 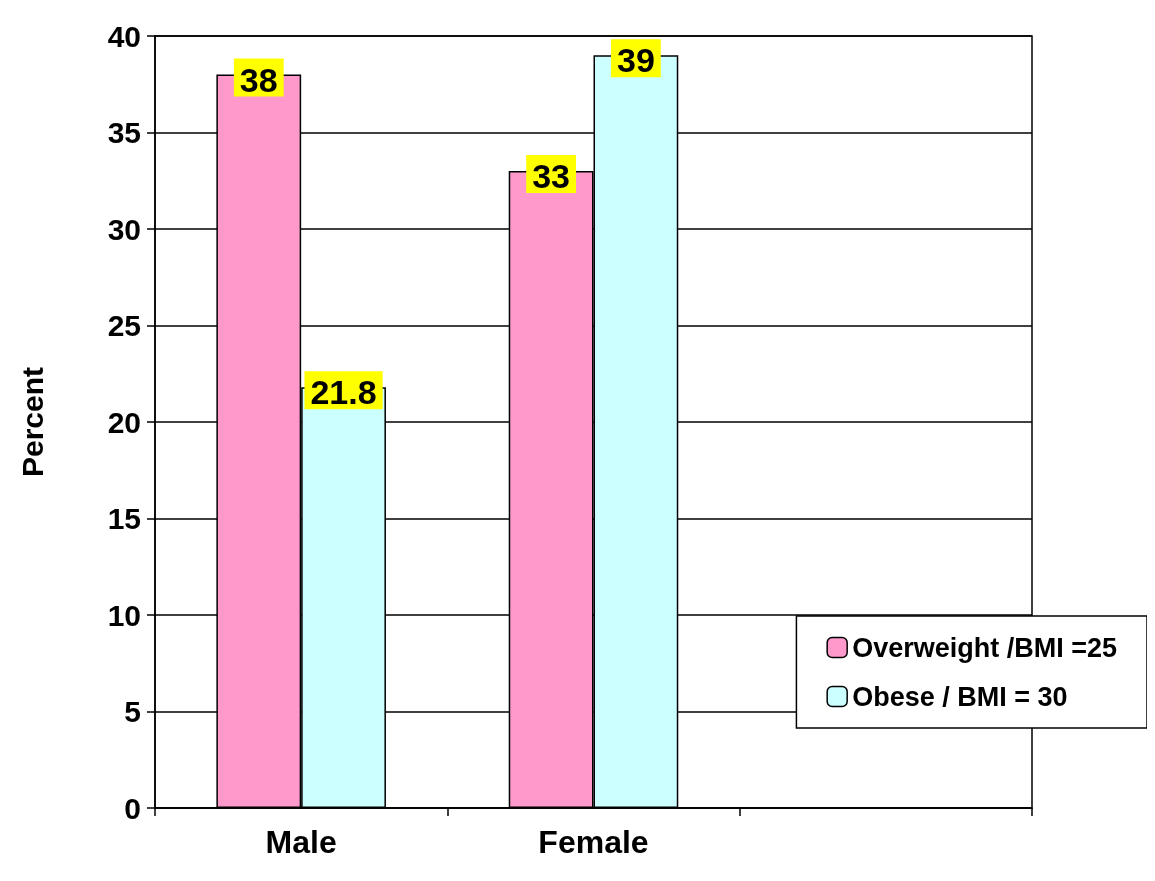 What do you see at coordinates (124, 132) in the screenshot?
I see `y-tick-label: 35` at bounding box center [124, 132].